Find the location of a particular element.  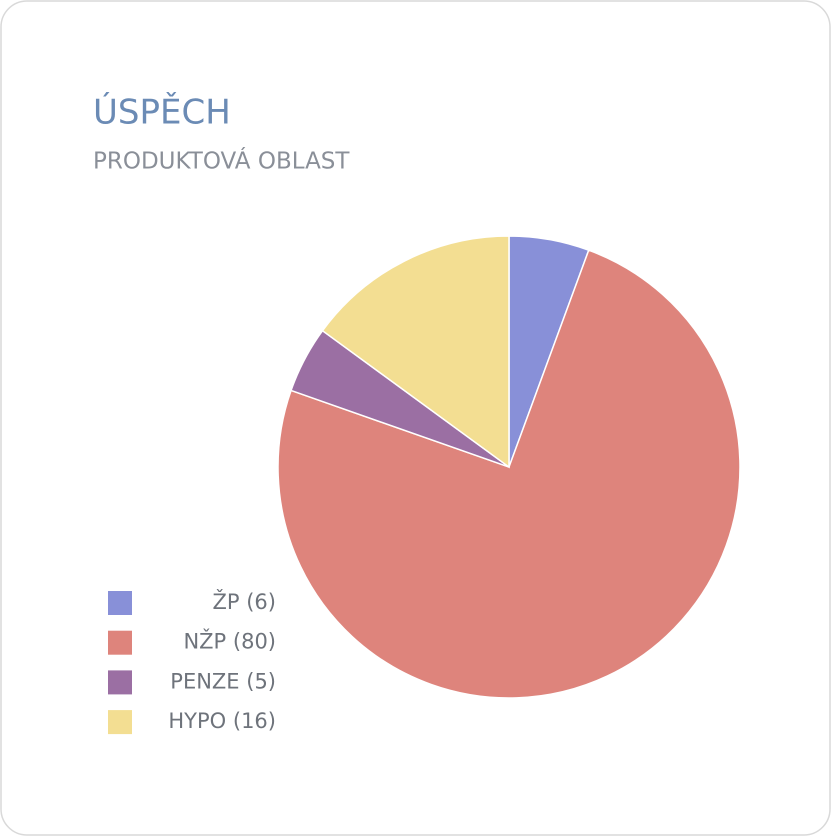

legend-label: HYPO (16) is located at coordinates (222, 721).